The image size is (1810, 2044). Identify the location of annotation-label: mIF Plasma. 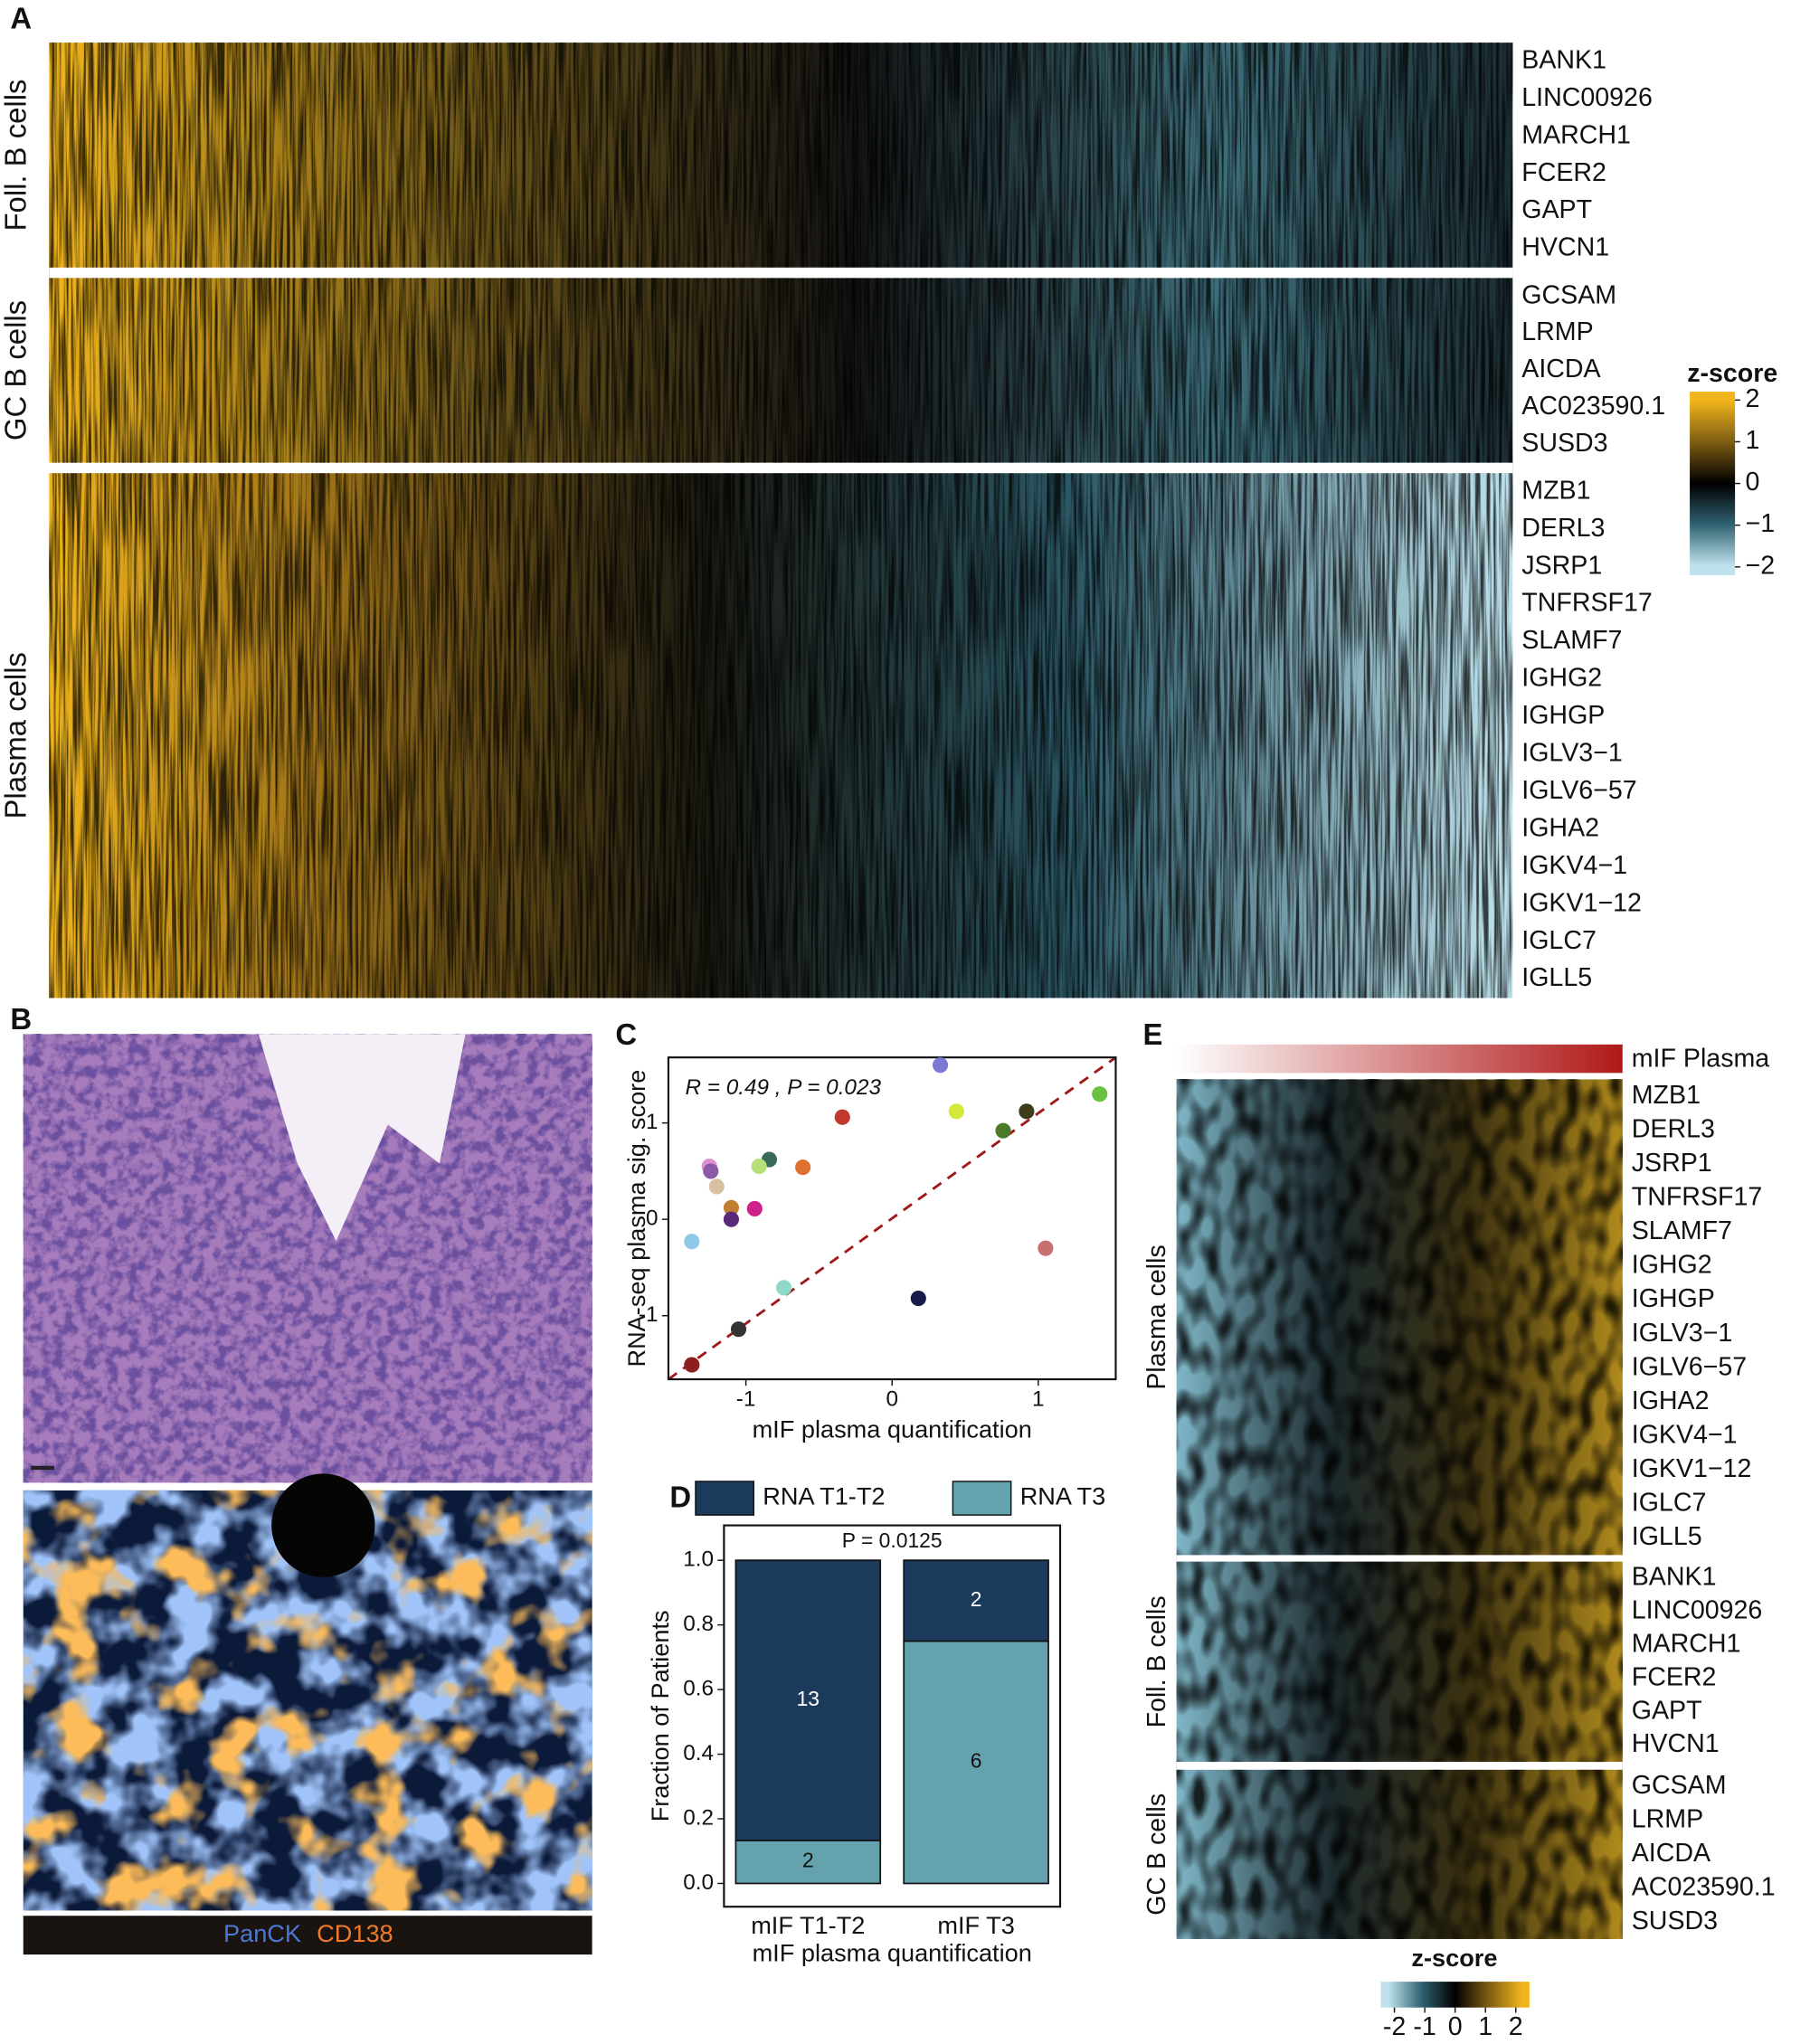
(1701, 1059).